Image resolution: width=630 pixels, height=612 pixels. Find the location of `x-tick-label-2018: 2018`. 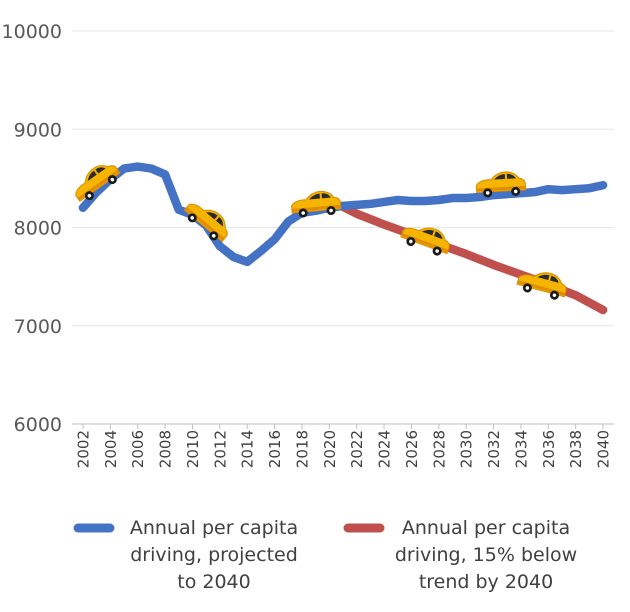

x-tick-label-2018: 2018 is located at coordinates (302, 449).